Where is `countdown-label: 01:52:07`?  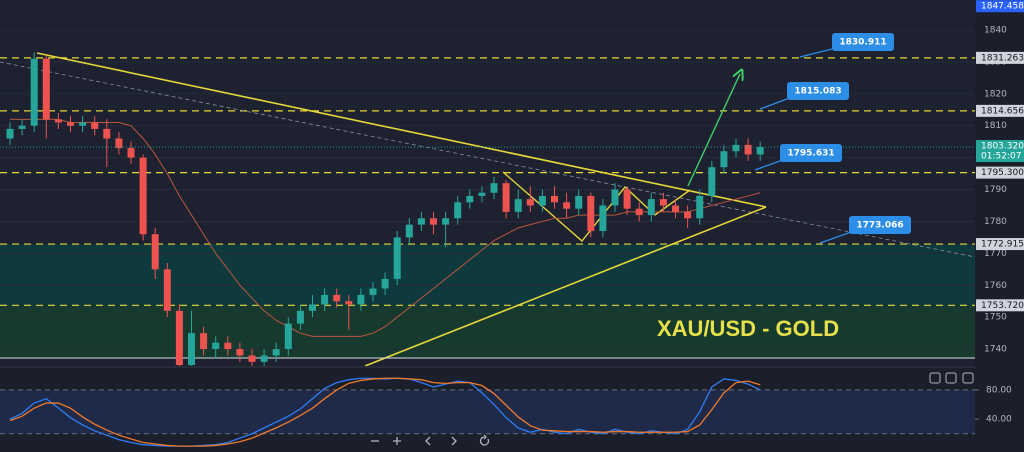
countdown-label: 01:52:07 is located at coordinates (1001, 157).